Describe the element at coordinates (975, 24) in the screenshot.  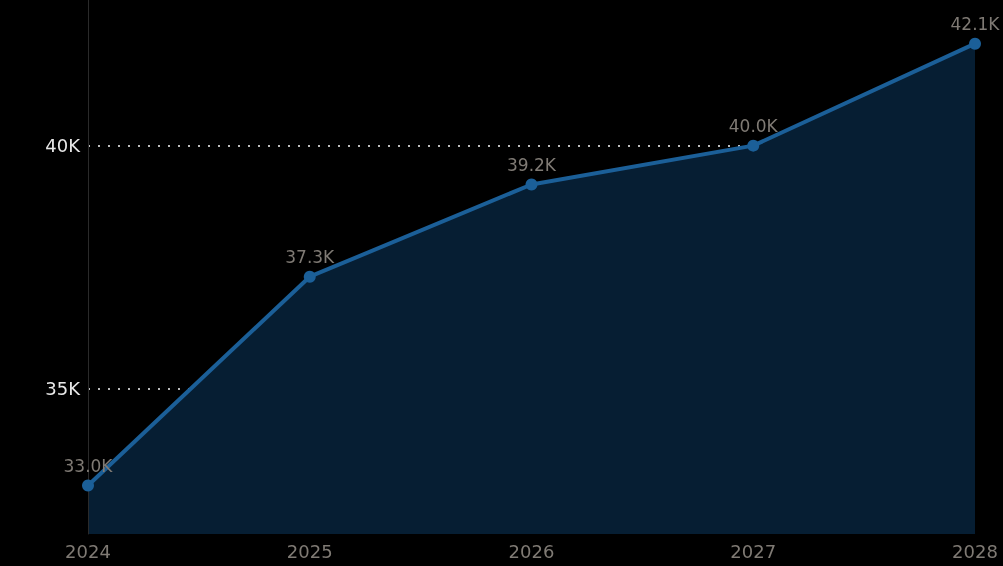
I see `data-label: 42.1K` at that location.